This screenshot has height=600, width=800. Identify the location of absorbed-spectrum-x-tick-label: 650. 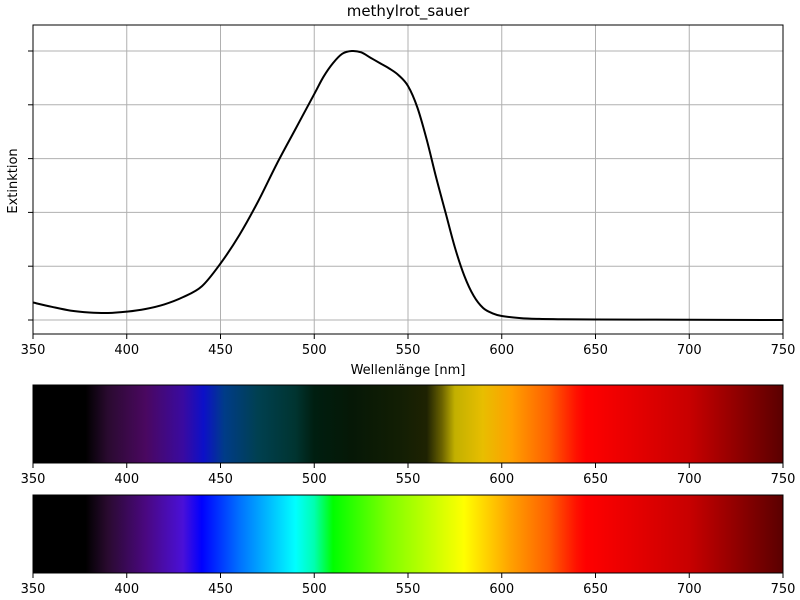
(595, 479).